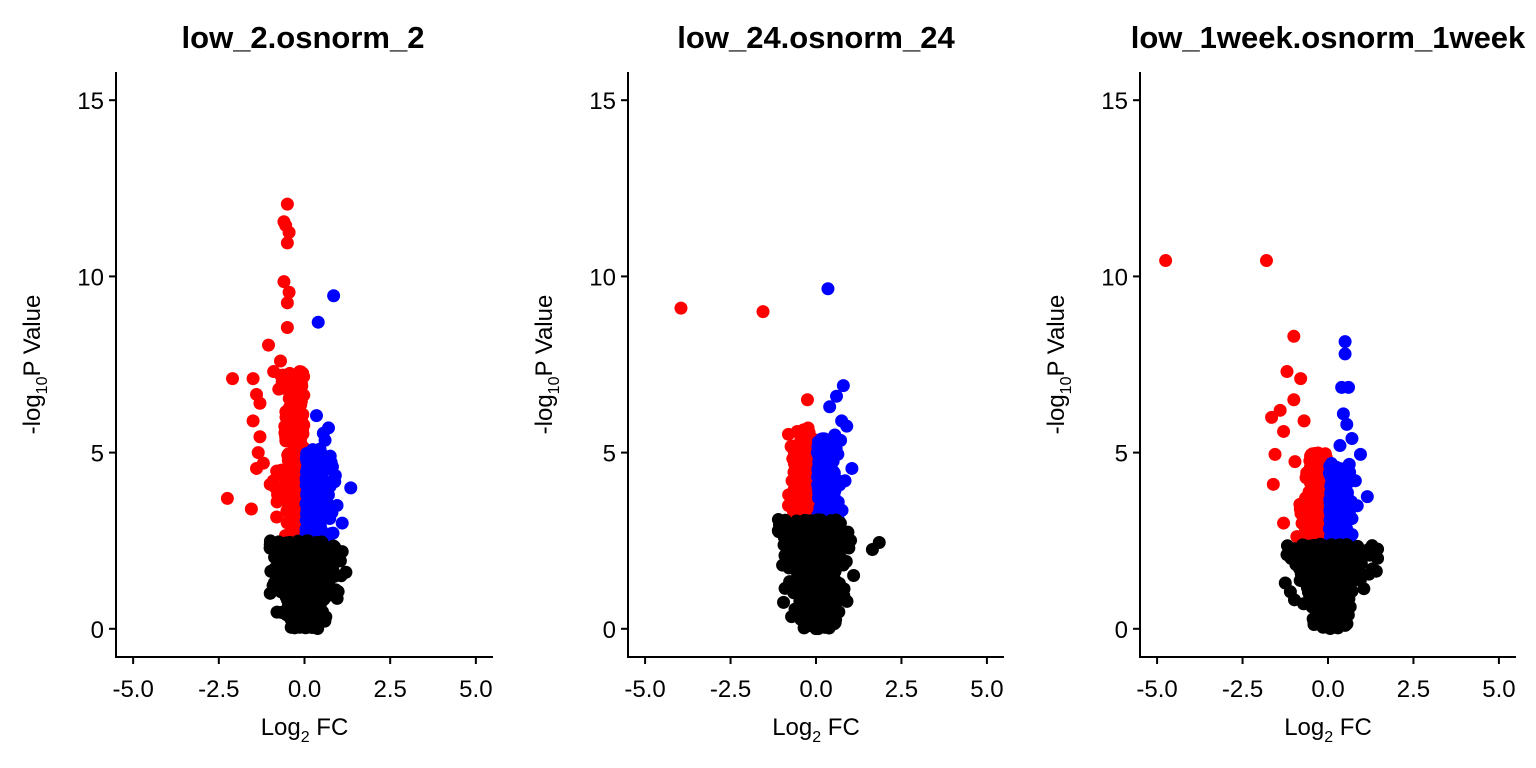 The image size is (1536, 768). Describe the element at coordinates (816, 37) in the screenshot. I see `panel-title: low_24.osnorm_24` at that location.